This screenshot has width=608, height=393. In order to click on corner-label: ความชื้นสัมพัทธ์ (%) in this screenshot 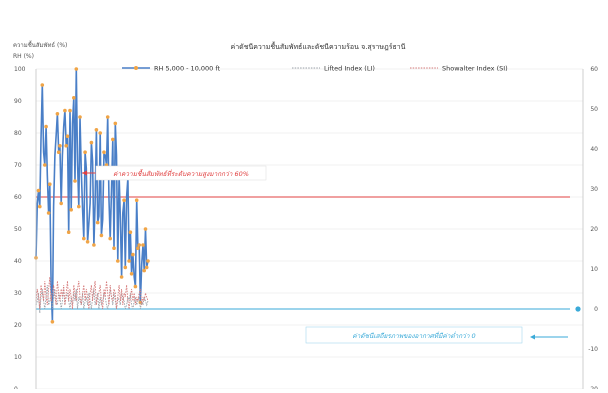, I will do `click(40, 44)`.